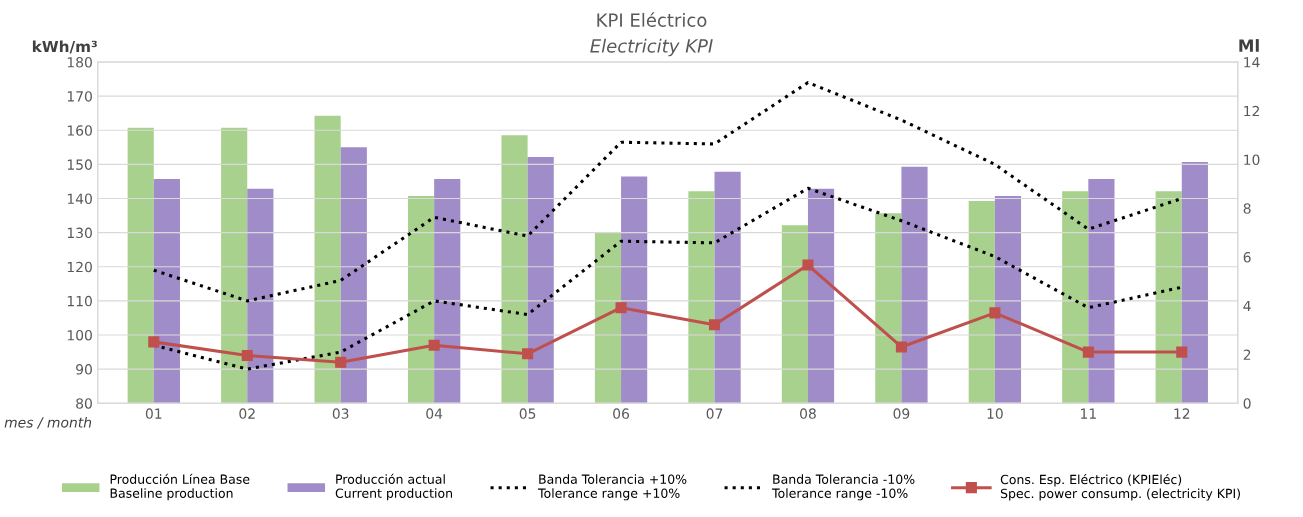 The height and width of the screenshot is (517, 1303). Describe the element at coordinates (1252, 160) in the screenshot. I see `y2-tick-label: 10` at that location.